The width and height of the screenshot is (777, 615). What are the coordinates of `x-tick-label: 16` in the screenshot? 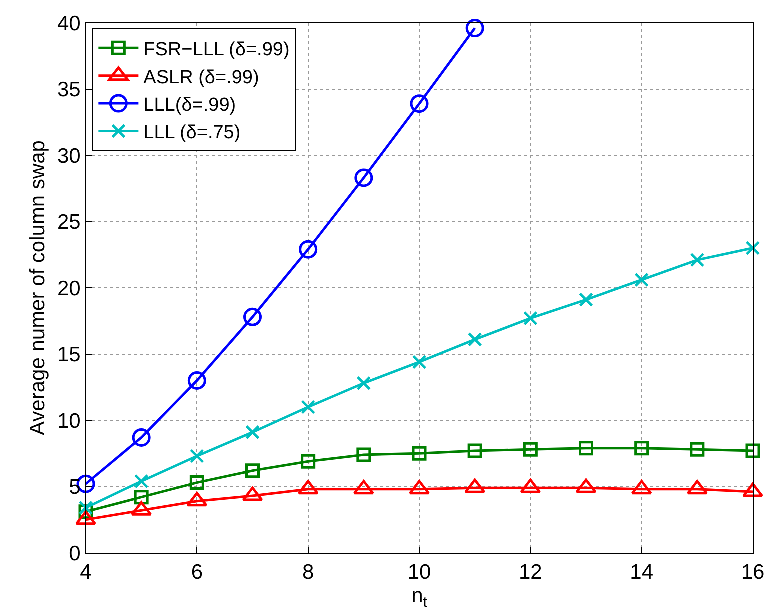 It's located at (753, 572).